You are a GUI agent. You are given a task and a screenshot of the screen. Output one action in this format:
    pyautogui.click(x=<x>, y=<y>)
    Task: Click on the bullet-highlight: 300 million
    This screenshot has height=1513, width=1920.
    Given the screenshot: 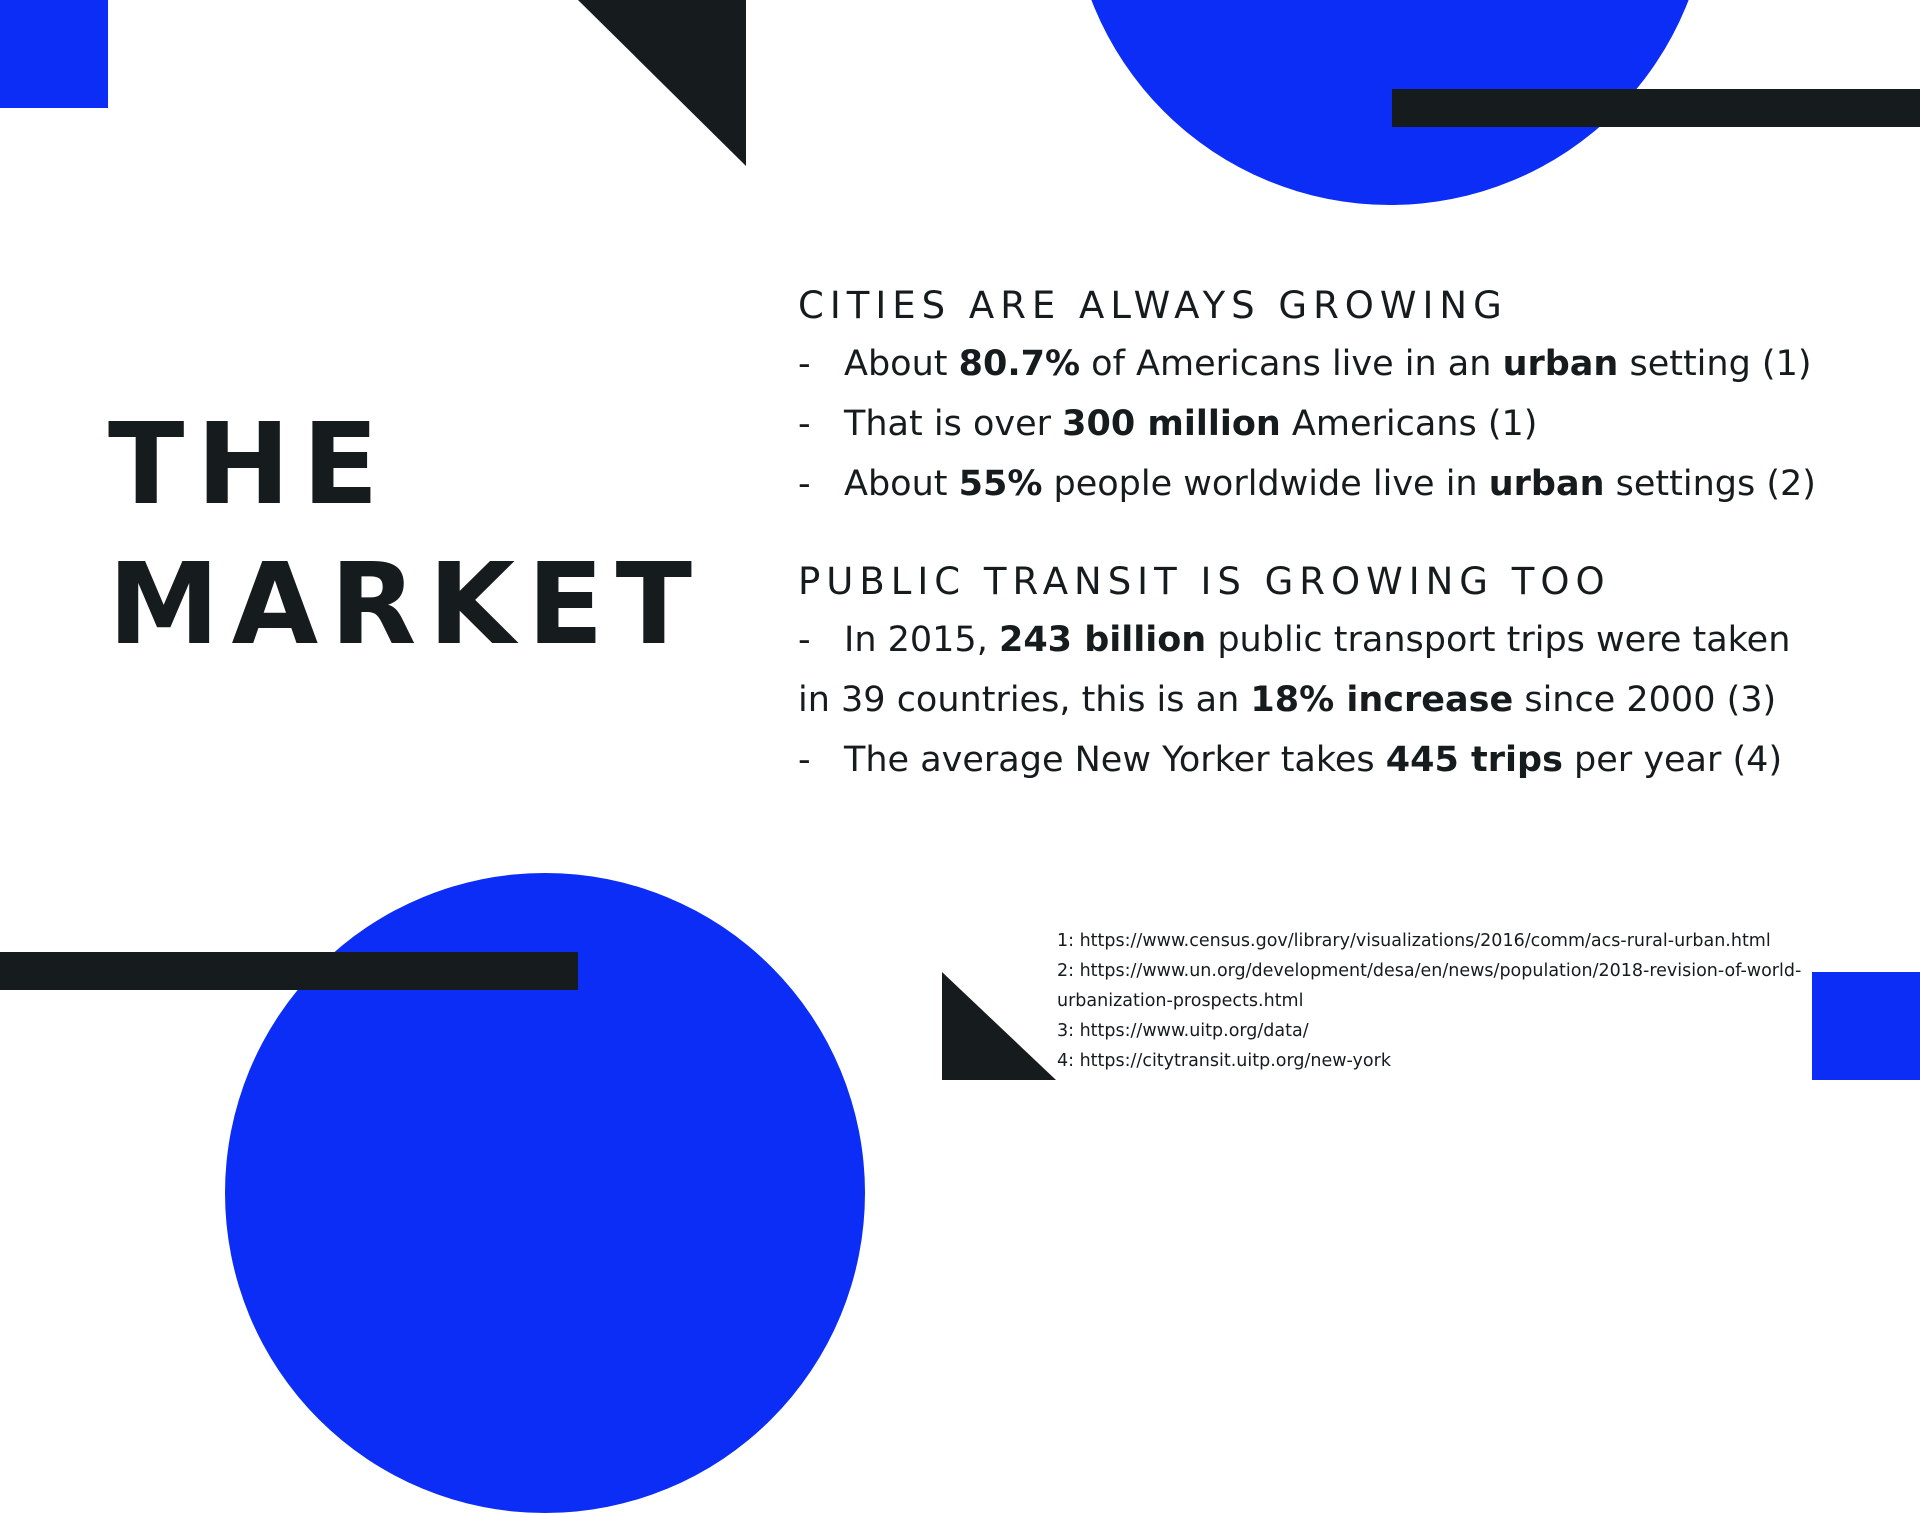 What is the action you would take?
    pyautogui.click(x=1171, y=424)
    